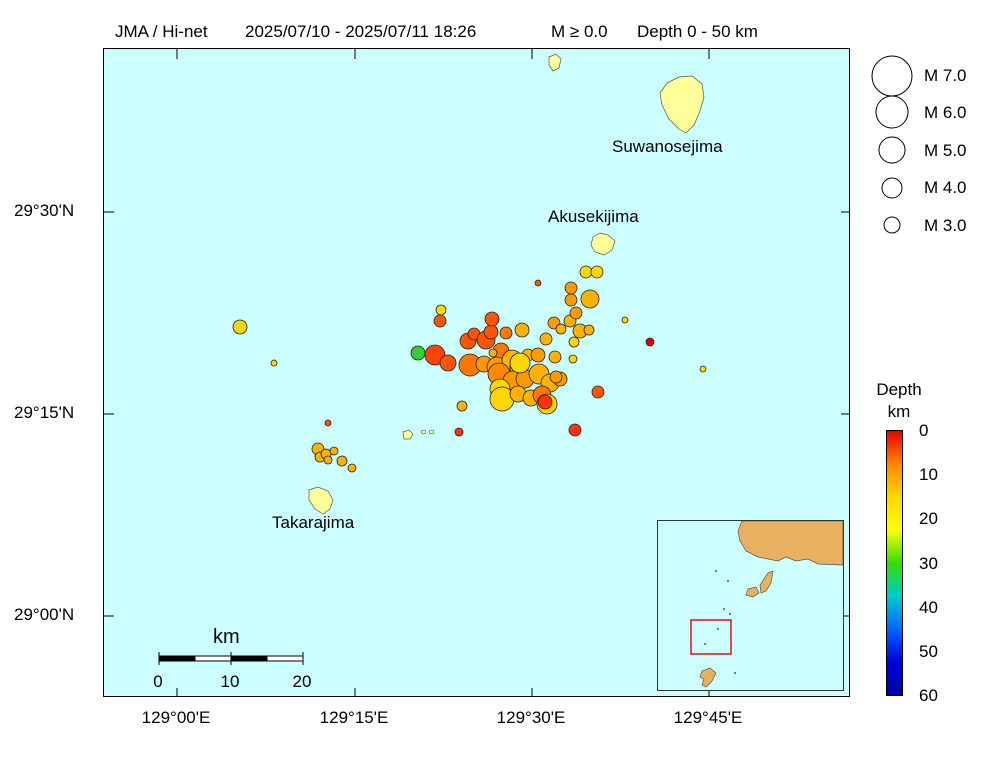  Describe the element at coordinates (408, 434) in the screenshot. I see `kodakarajima-island` at that location.